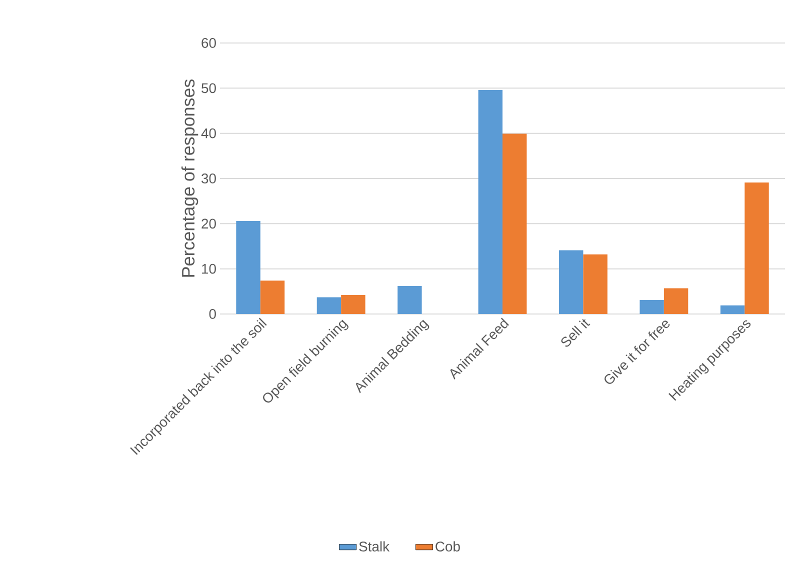 Image resolution: width=787 pixels, height=566 pixels. I want to click on y-tick-label: 0, so click(212, 314).